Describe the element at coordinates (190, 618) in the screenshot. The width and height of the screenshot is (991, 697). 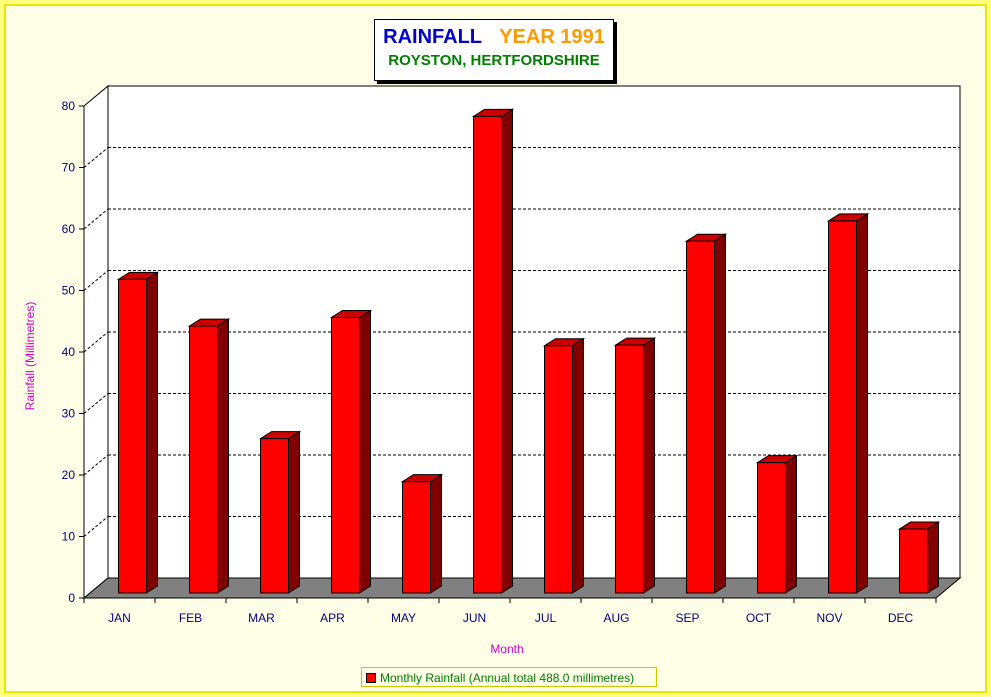
I see `x-tick-label: FEB` at that location.